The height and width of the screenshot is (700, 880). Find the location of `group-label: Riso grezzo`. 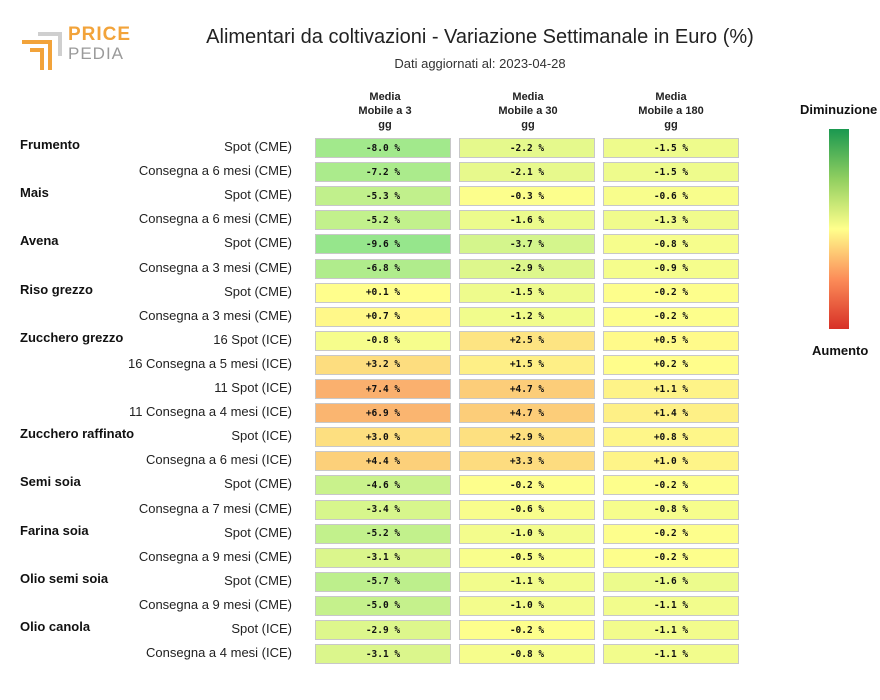

group-label: Riso grezzo is located at coordinates (56, 289).